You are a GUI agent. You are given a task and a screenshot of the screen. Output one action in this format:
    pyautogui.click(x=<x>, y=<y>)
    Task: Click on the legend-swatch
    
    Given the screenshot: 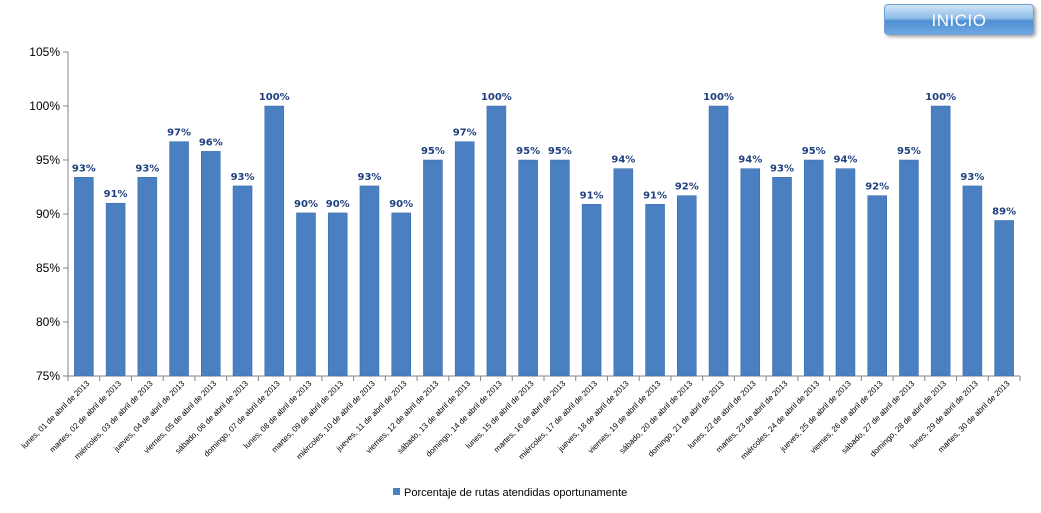 What is the action you would take?
    pyautogui.click(x=396, y=491)
    